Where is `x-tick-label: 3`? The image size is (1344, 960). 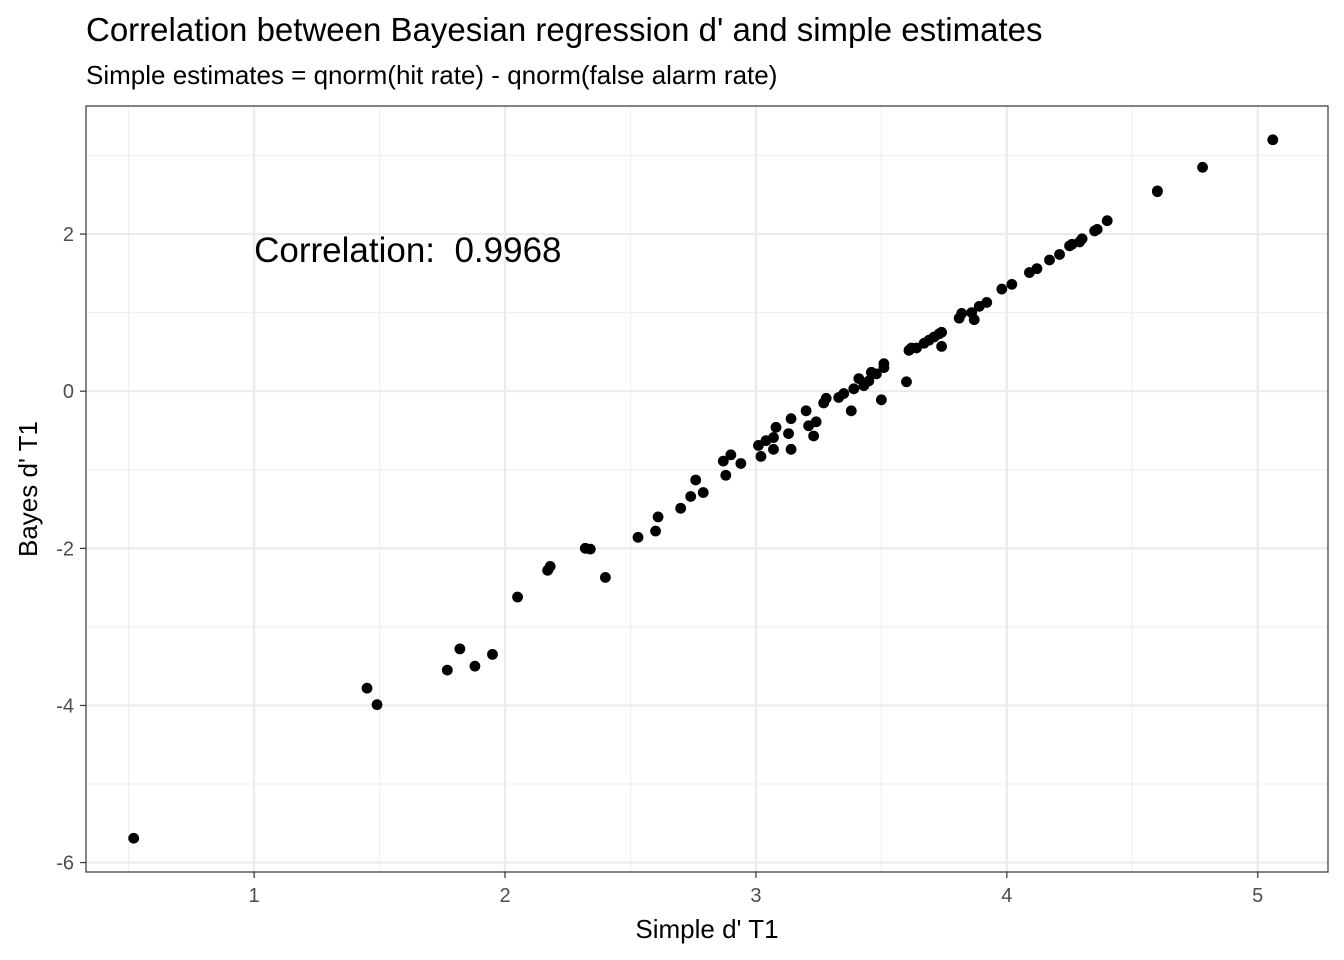 x-tick-label: 3 is located at coordinates (755, 896).